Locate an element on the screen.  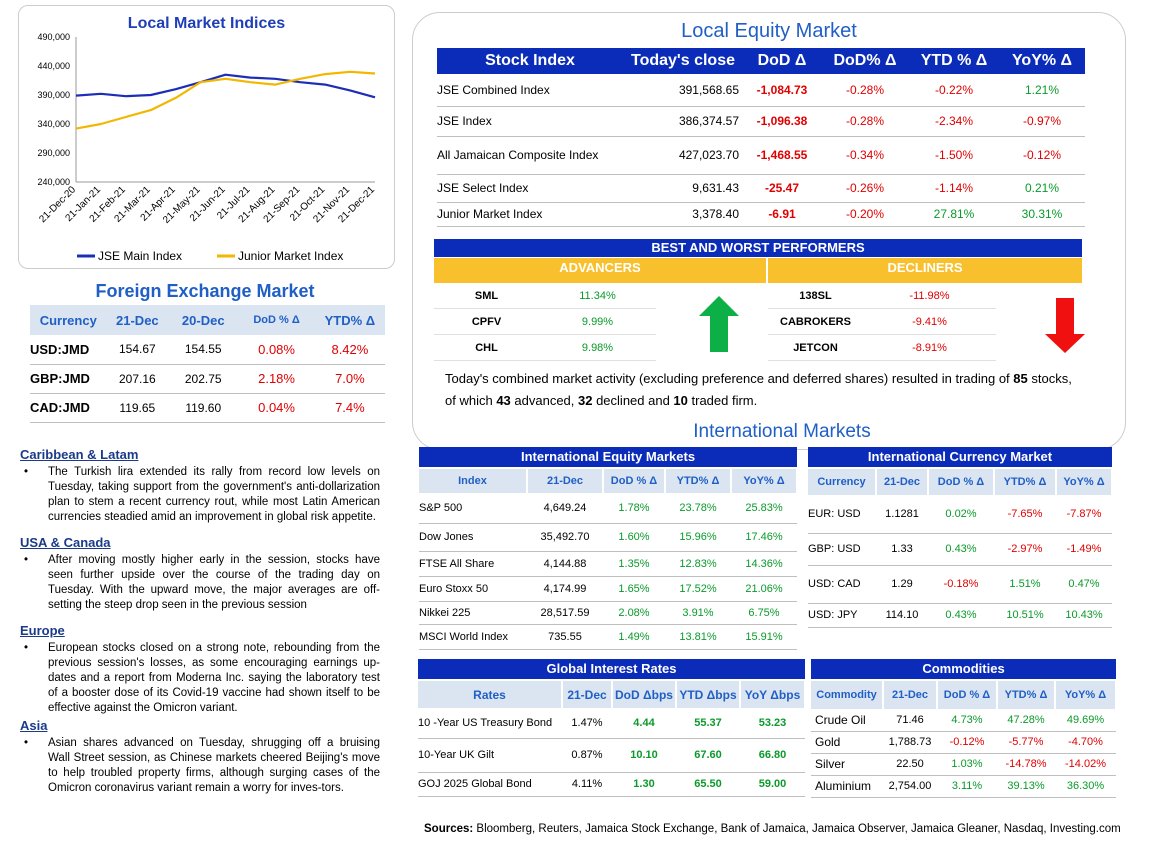
equity-header-cell: DoD Δ is located at coordinates (782, 60).